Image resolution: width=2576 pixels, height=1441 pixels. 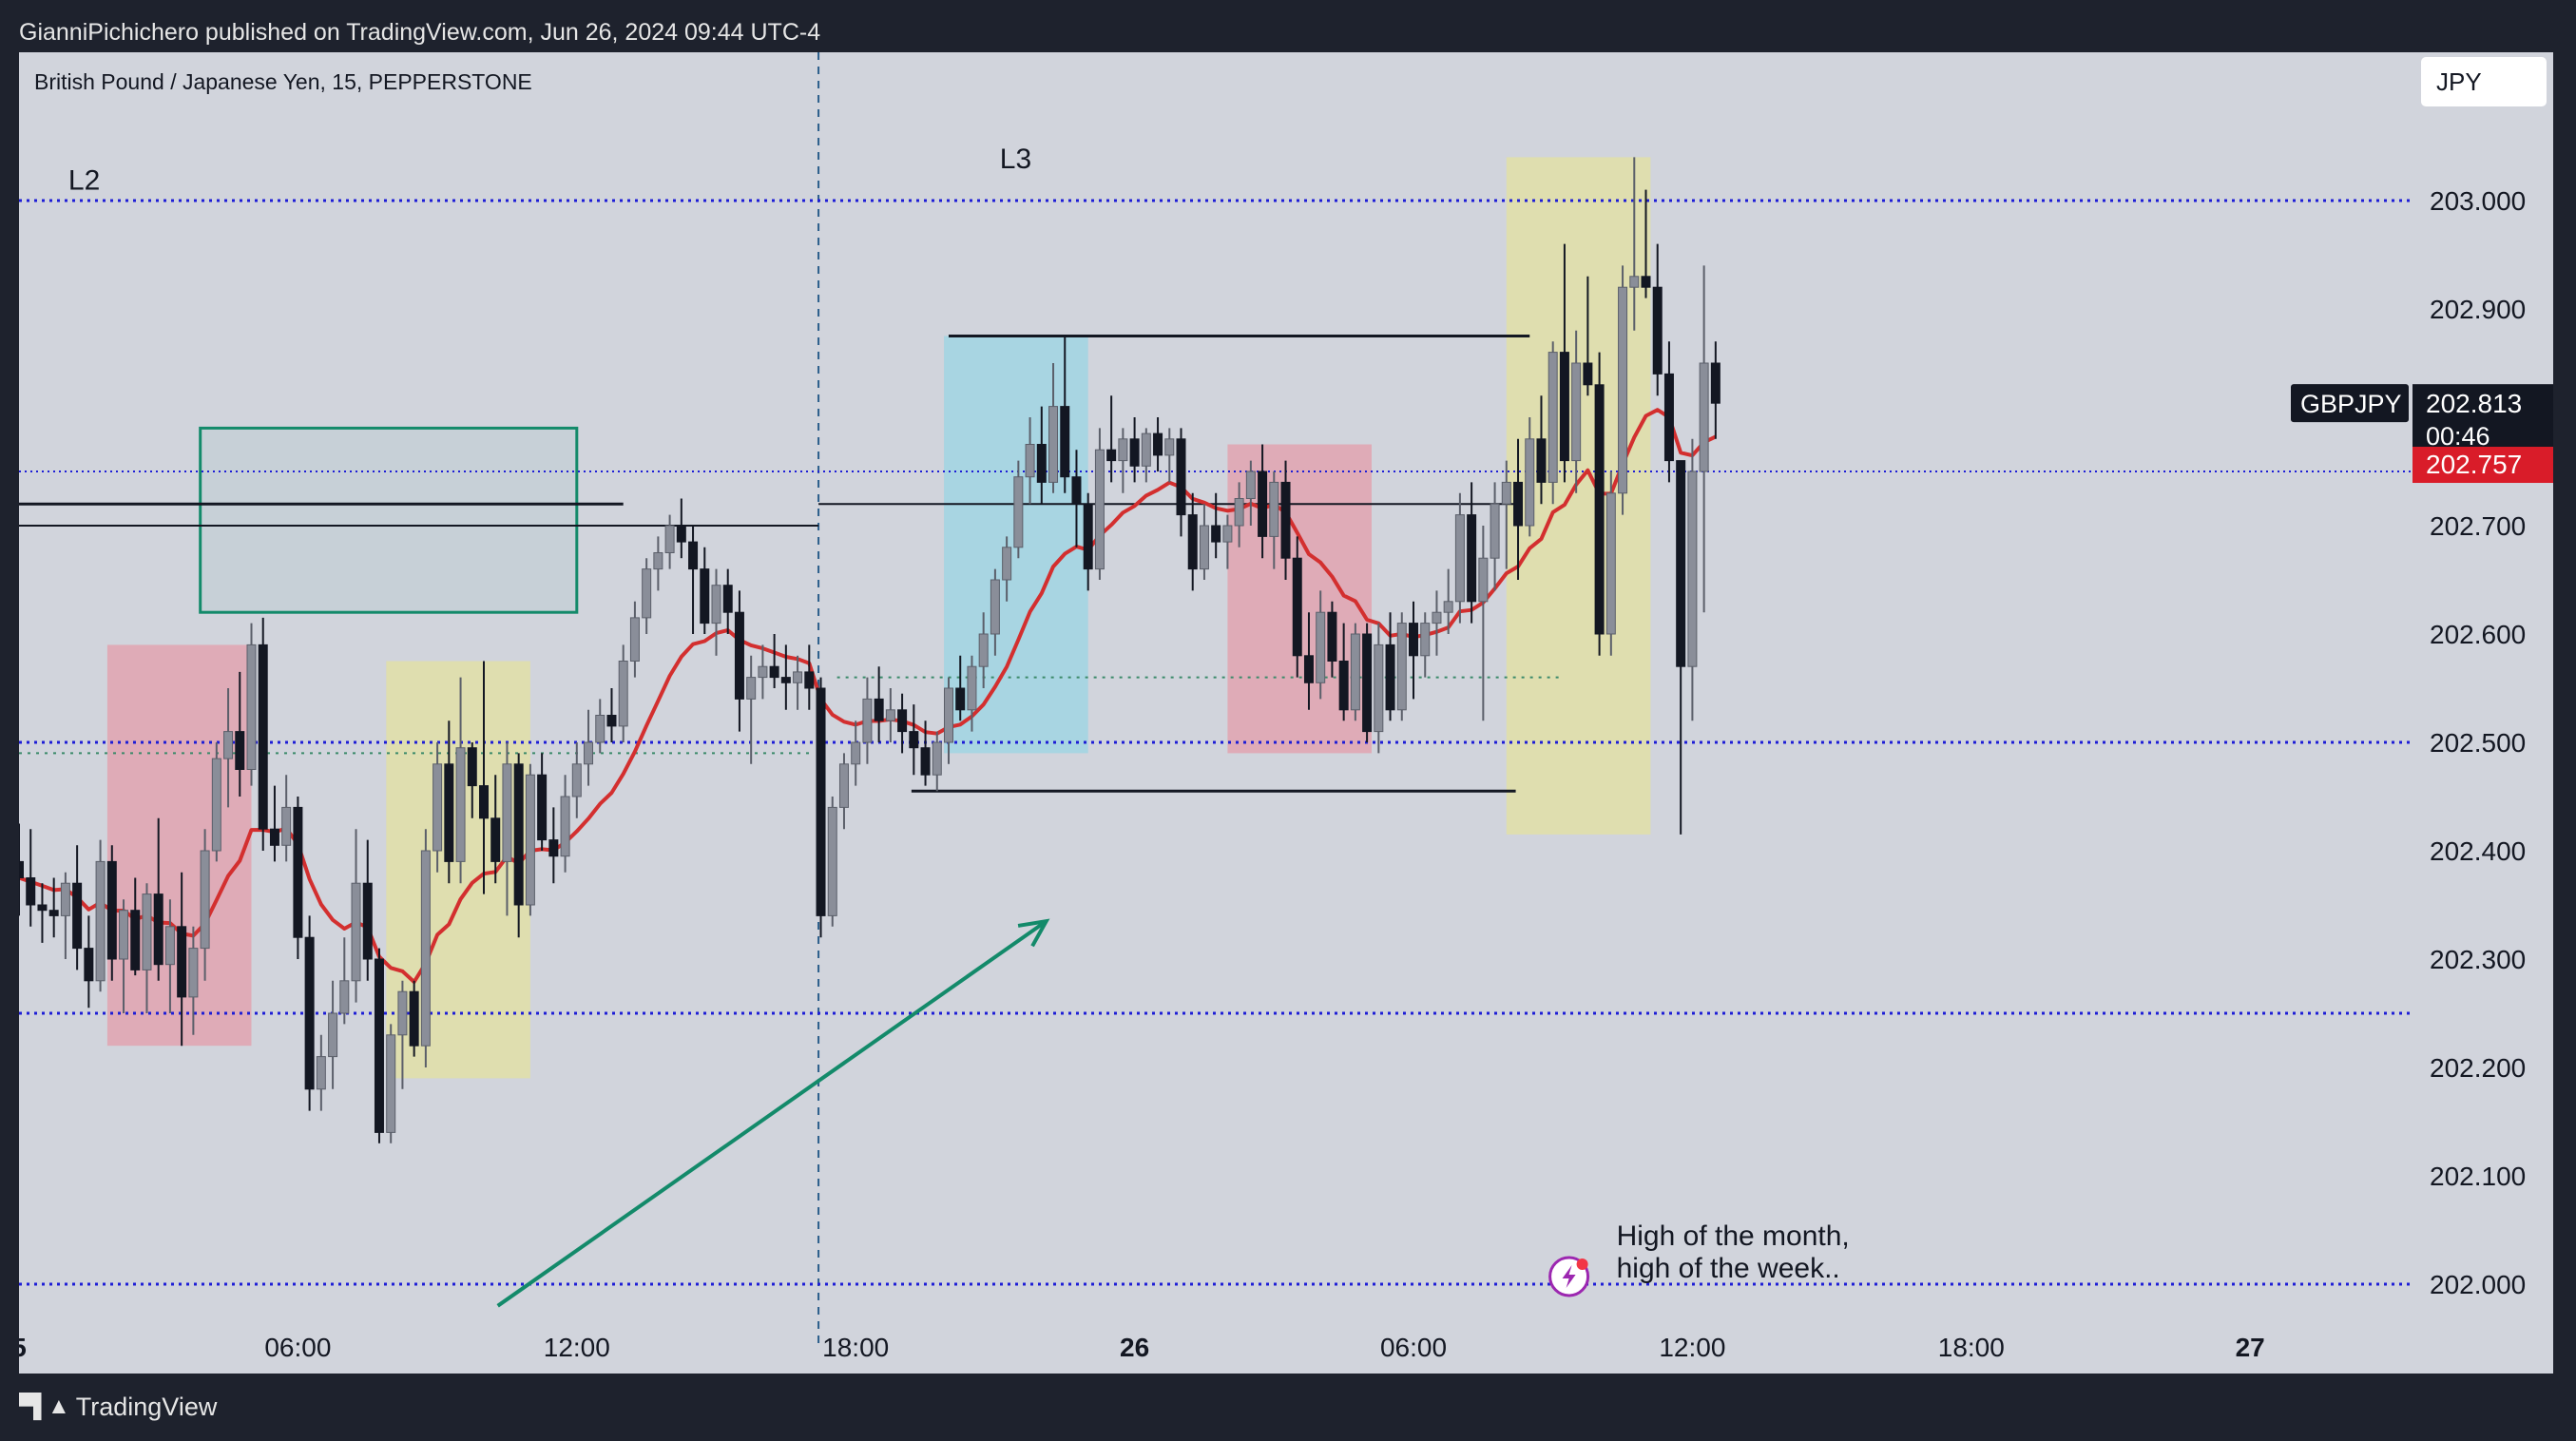 I want to click on lightning-icon, so click(x=1569, y=1276).